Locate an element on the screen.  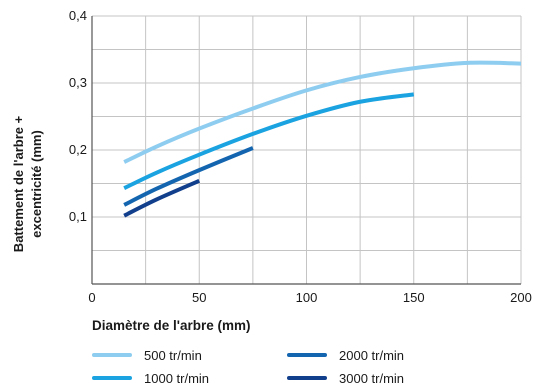
legend-item-2000: 2000 tr/min is located at coordinates (345, 355).